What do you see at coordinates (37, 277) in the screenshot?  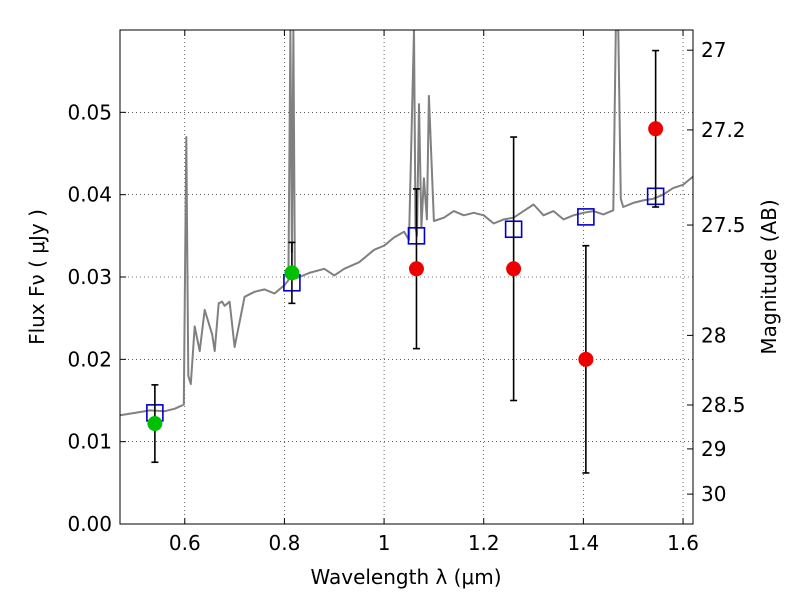 I see `y-axis-label: Flux Fν ( μJy )` at bounding box center [37, 277].